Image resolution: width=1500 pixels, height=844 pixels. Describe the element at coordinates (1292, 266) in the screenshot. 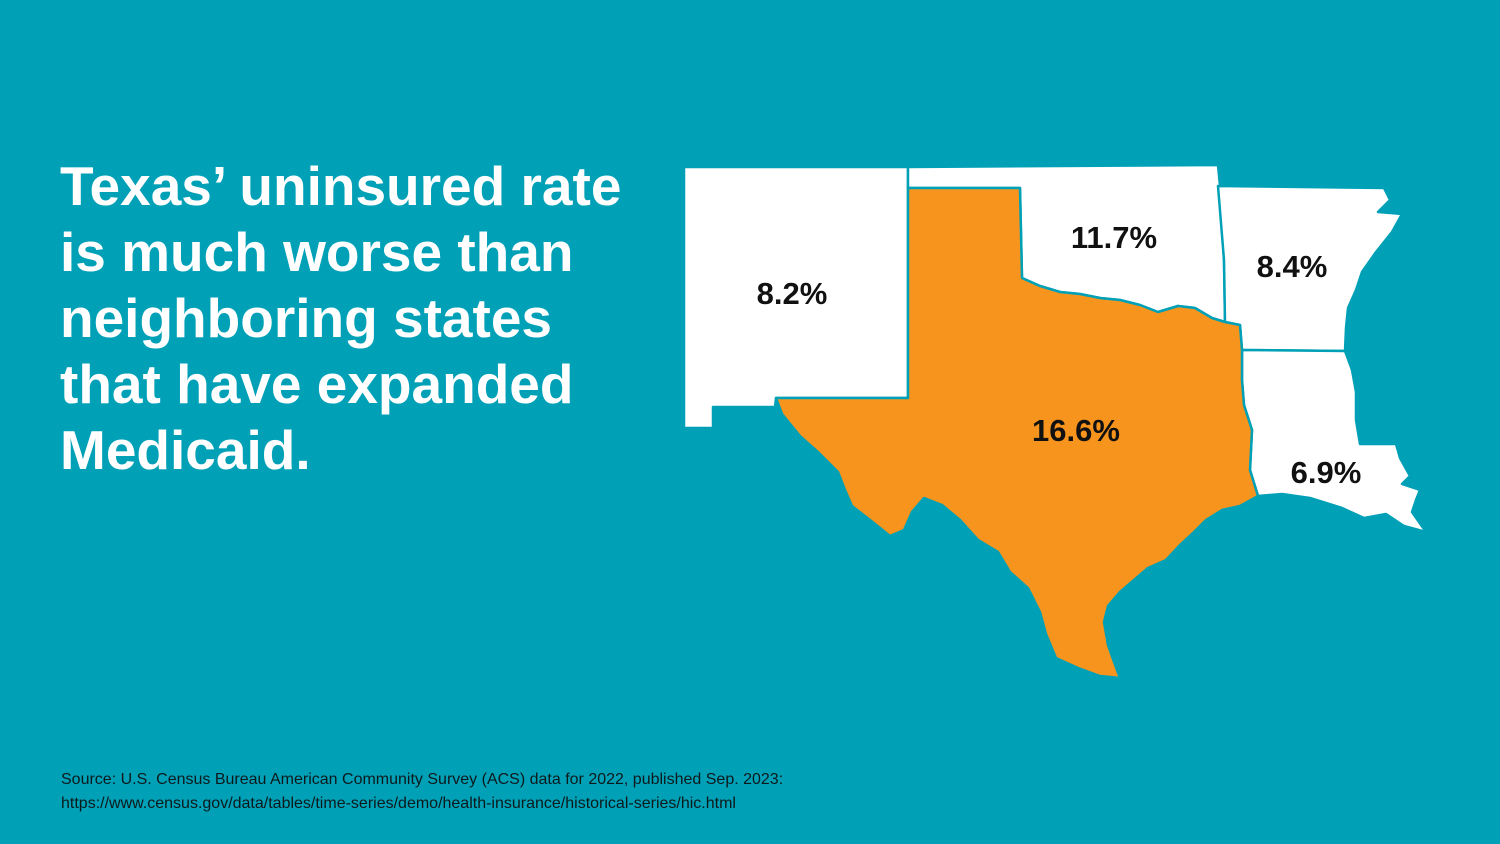

I see `rate-label-arkansas: 8.4%` at that location.